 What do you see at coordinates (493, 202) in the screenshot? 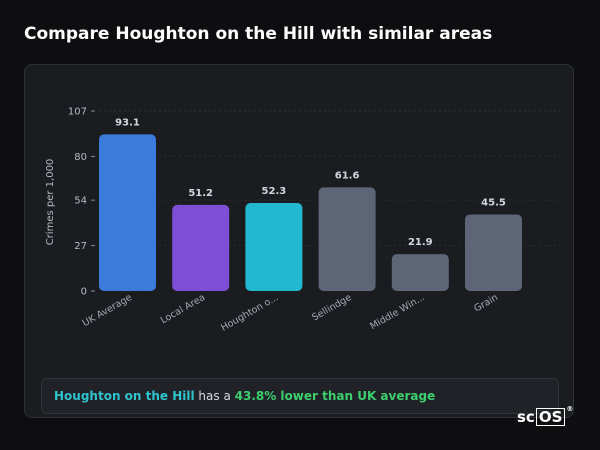
I see `bar-value-label: 45.5` at bounding box center [493, 202].